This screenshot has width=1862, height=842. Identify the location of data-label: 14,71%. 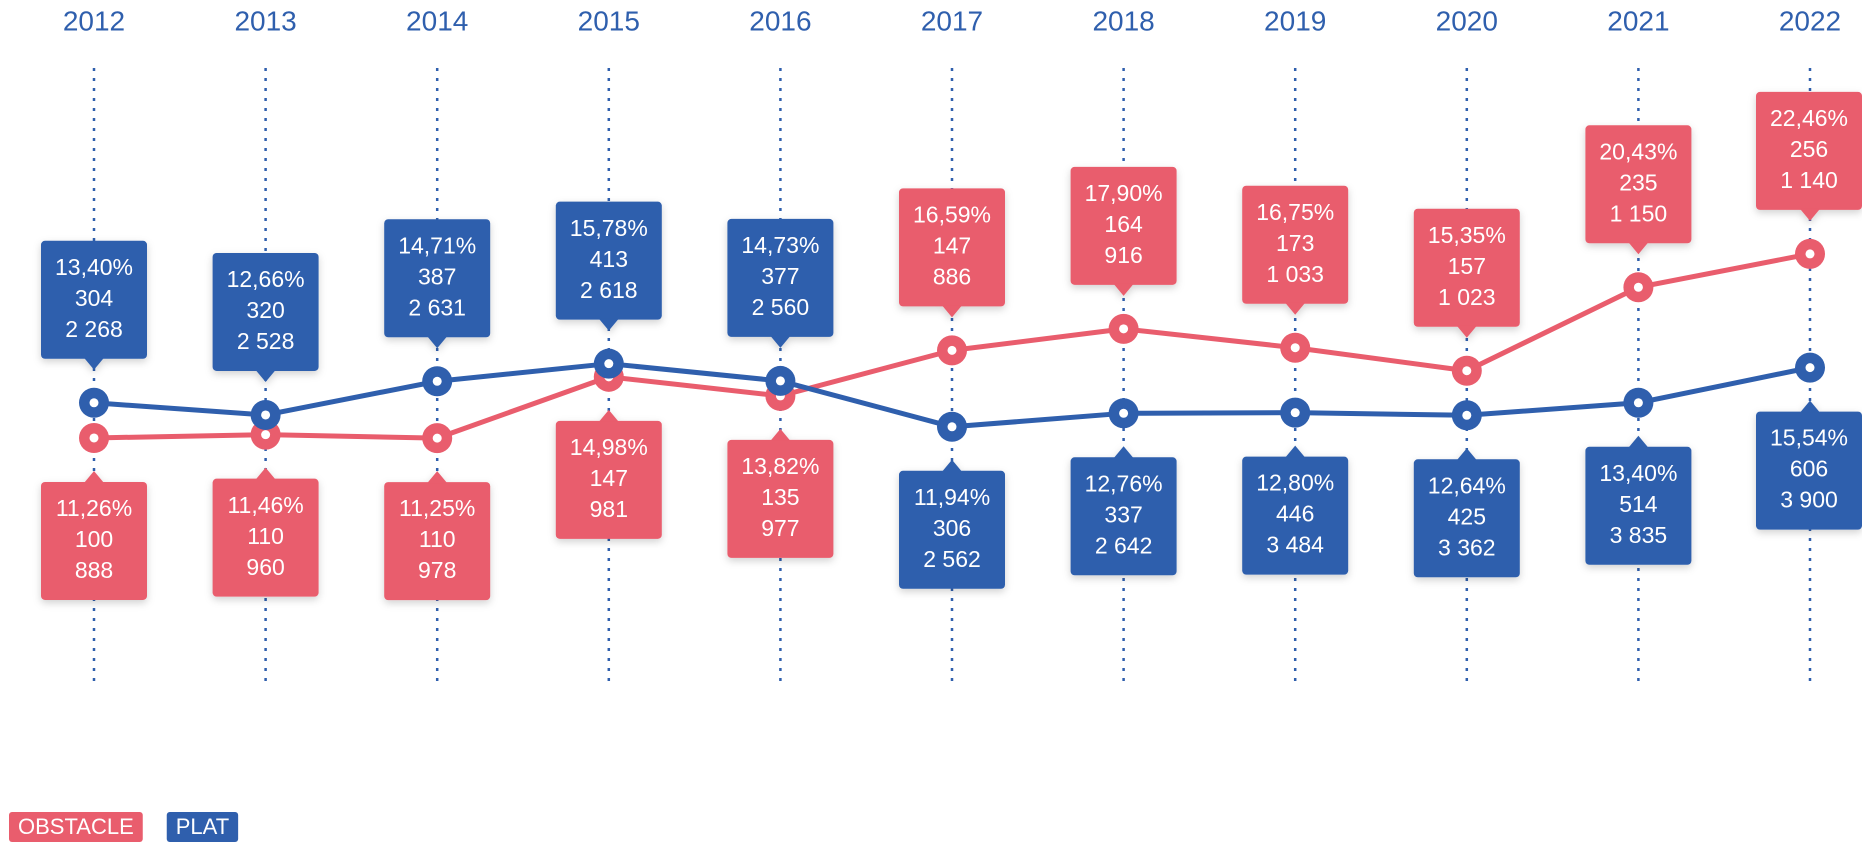
(437, 245).